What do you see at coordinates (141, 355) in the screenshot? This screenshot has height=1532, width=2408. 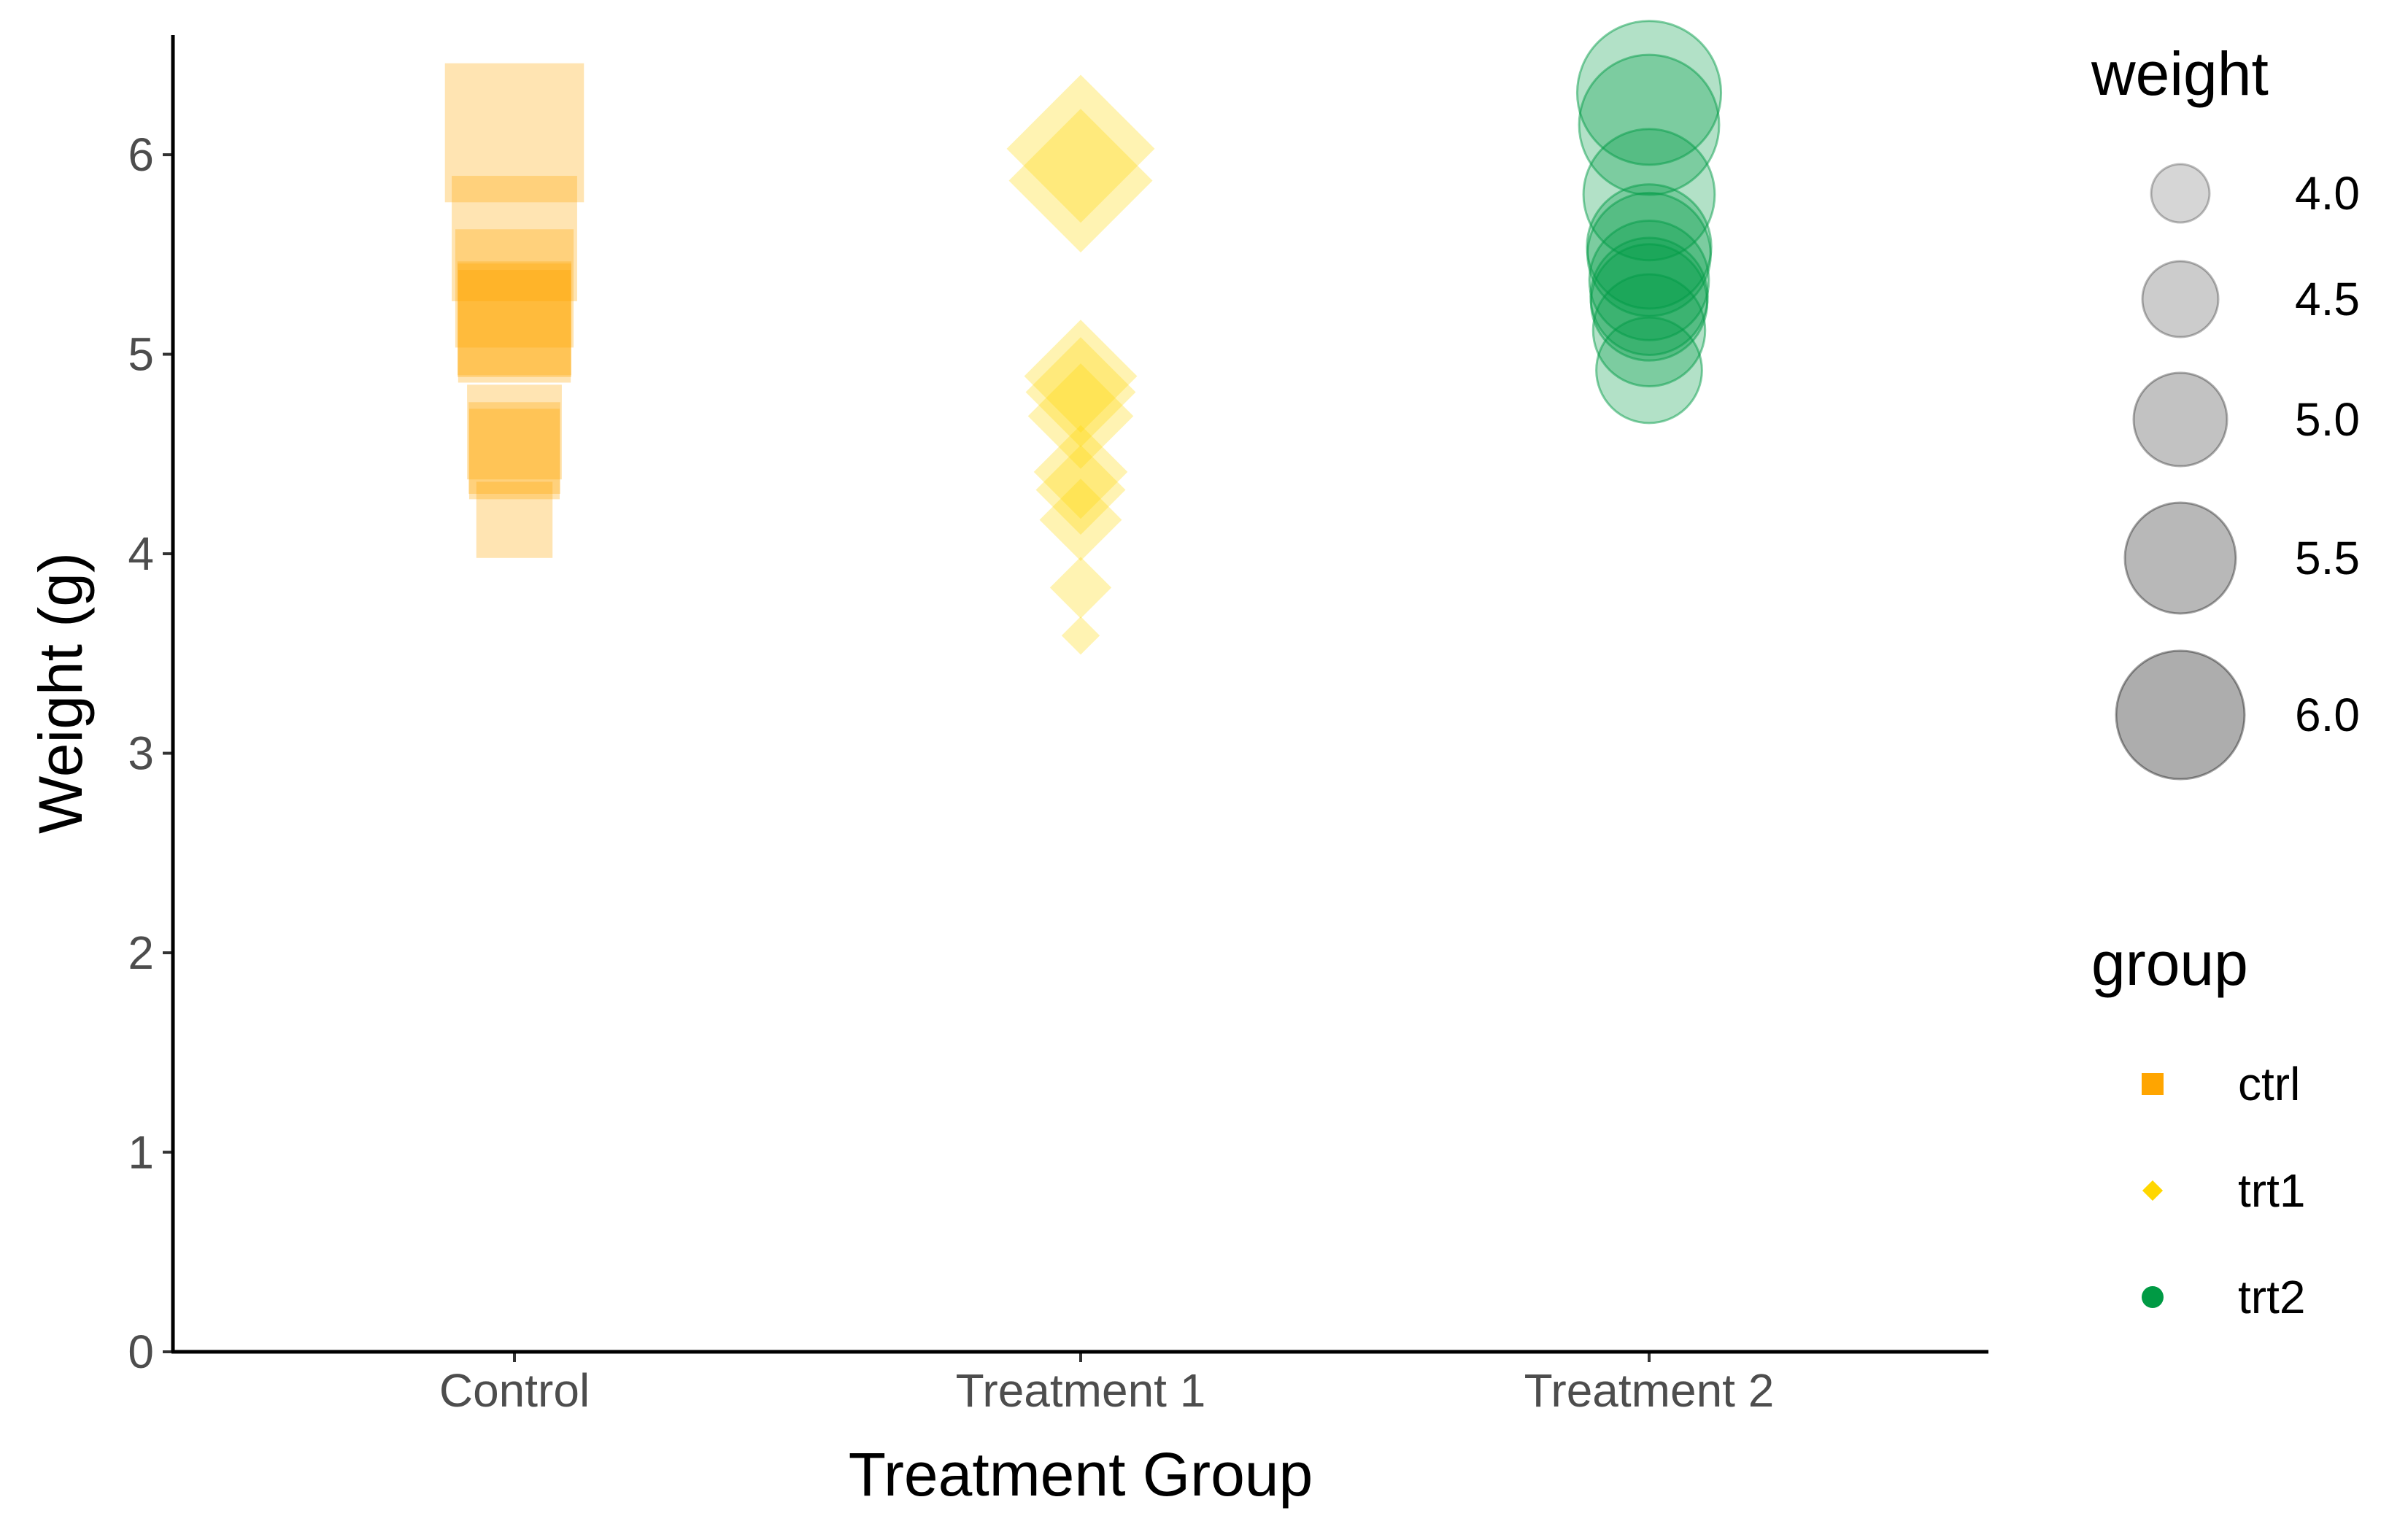 I see `y-tick-label: 5` at bounding box center [141, 355].